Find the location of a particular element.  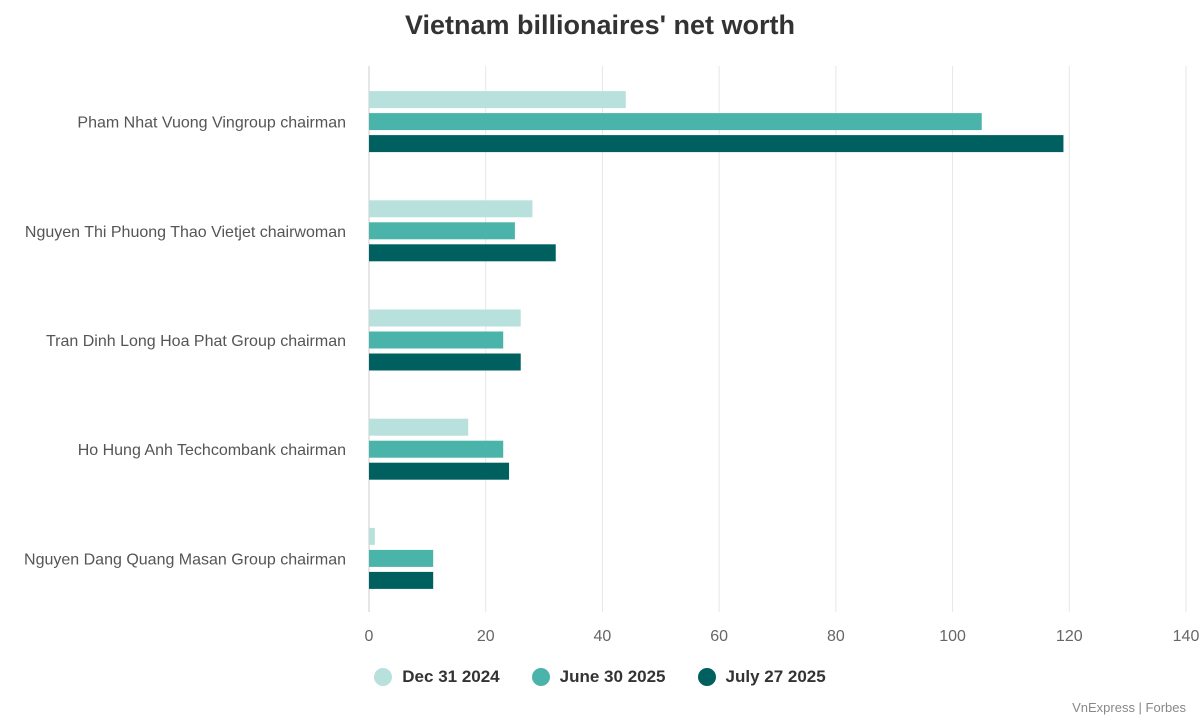

chart-title: Vietnam billionaires' net worth is located at coordinates (600, 25).